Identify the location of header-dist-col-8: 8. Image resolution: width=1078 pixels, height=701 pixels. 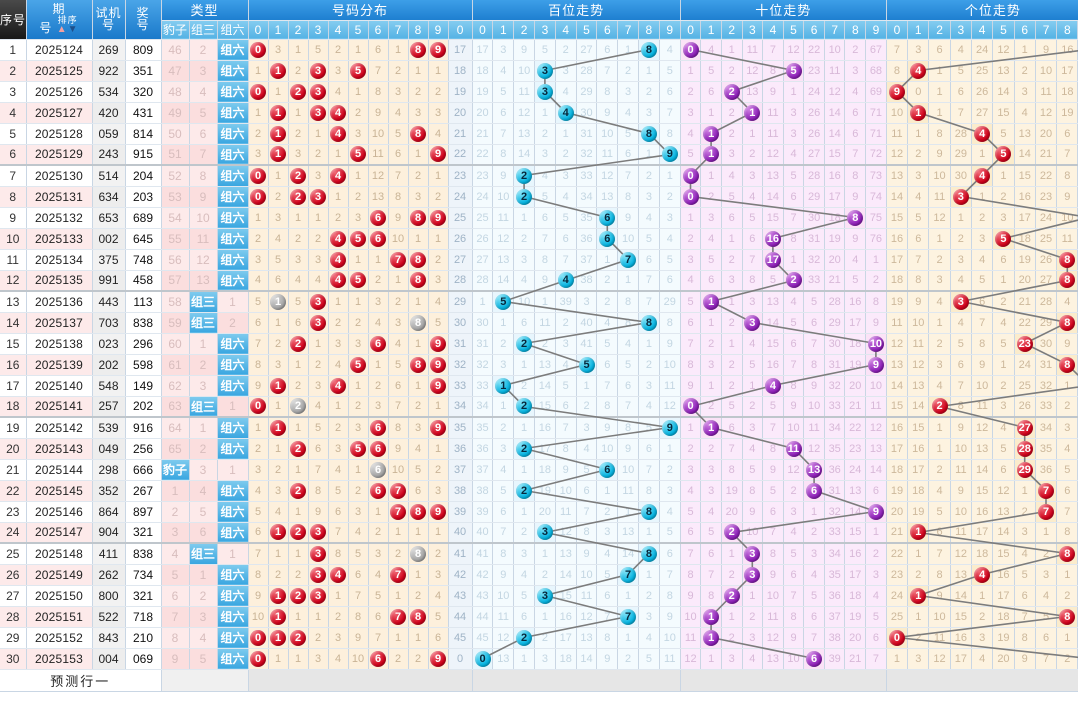
(418, 30).